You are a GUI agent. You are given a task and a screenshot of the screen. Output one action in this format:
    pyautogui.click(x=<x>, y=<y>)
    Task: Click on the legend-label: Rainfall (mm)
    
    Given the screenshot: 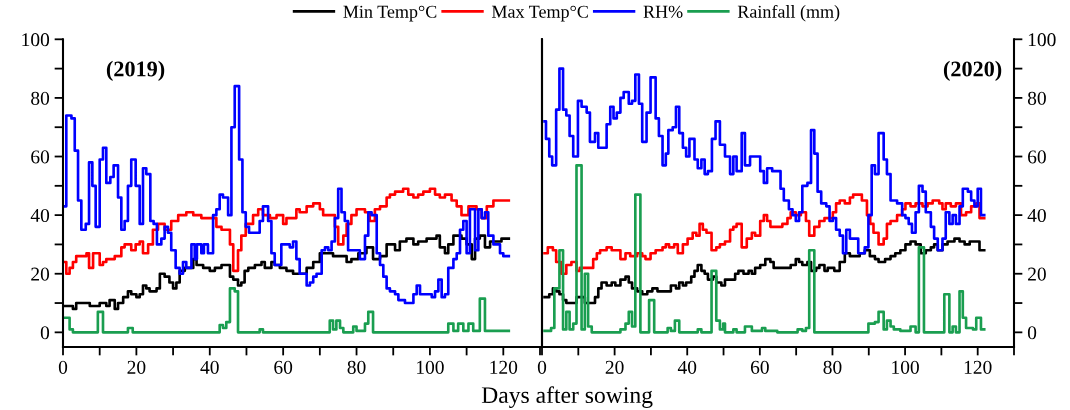 What is the action you would take?
    pyautogui.click(x=788, y=13)
    